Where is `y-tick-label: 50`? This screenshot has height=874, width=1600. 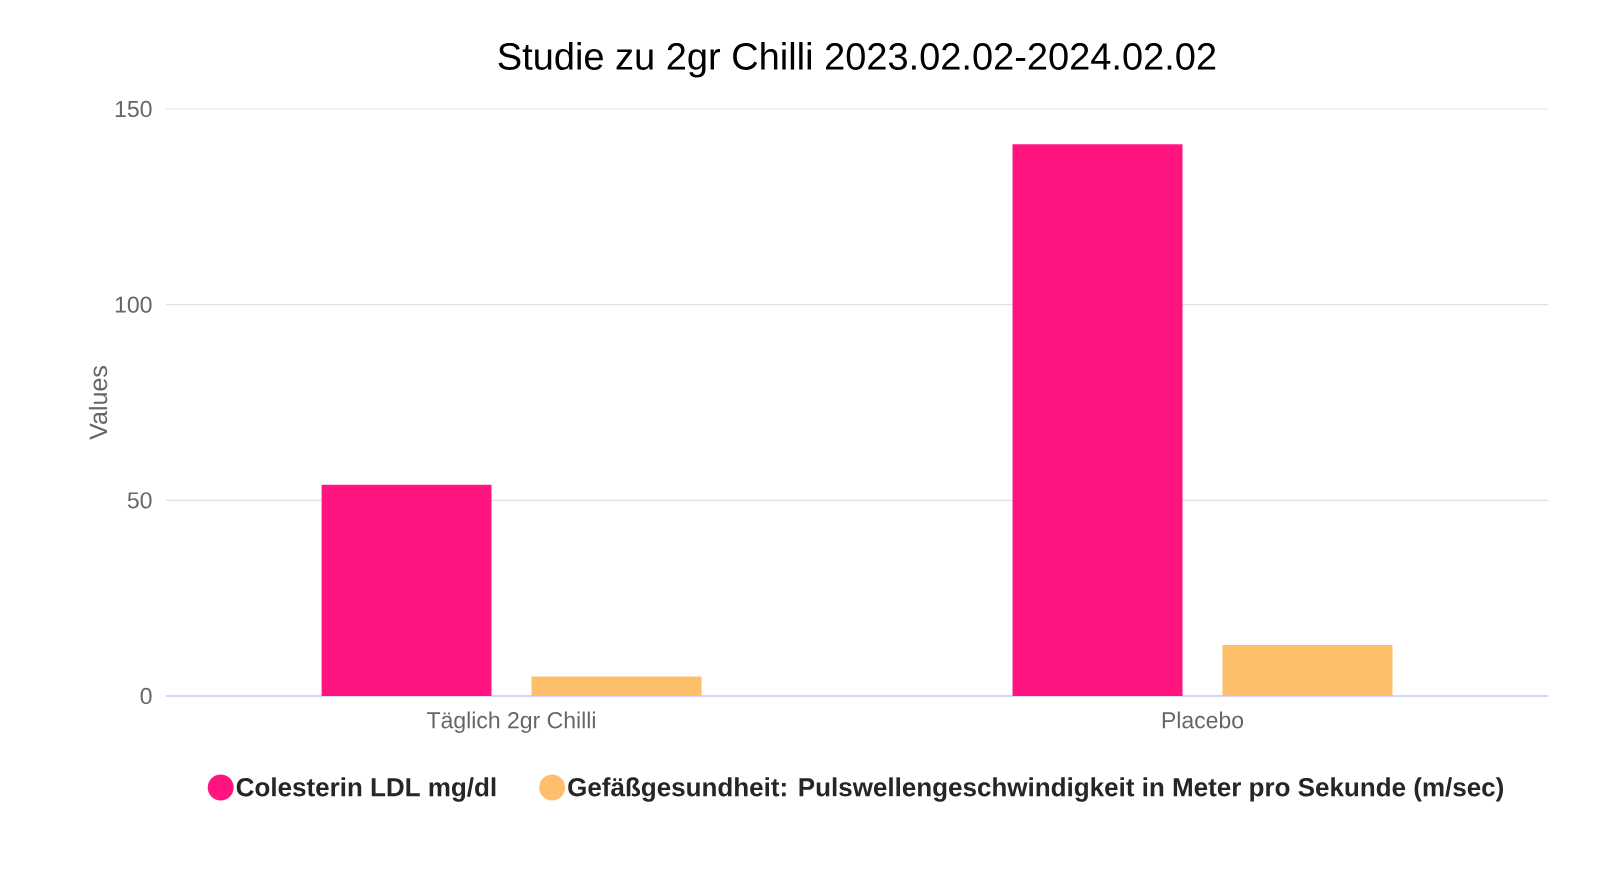
y-tick-label: 50 is located at coordinates (139, 500).